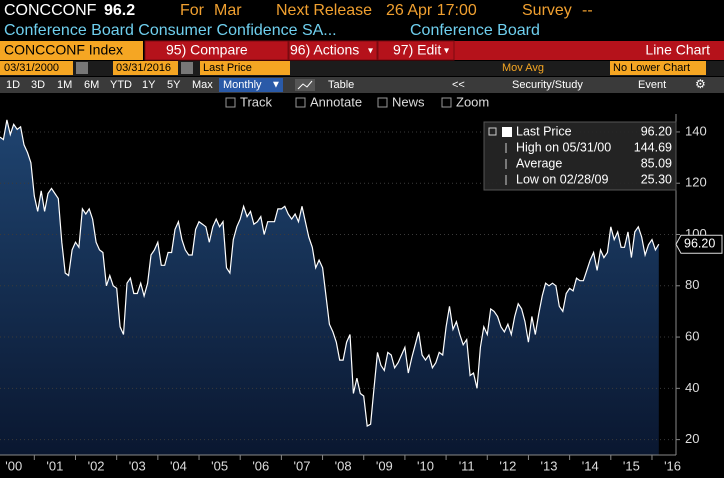 The height and width of the screenshot is (478, 724). I want to click on period-button: 1Y, so click(149, 85).